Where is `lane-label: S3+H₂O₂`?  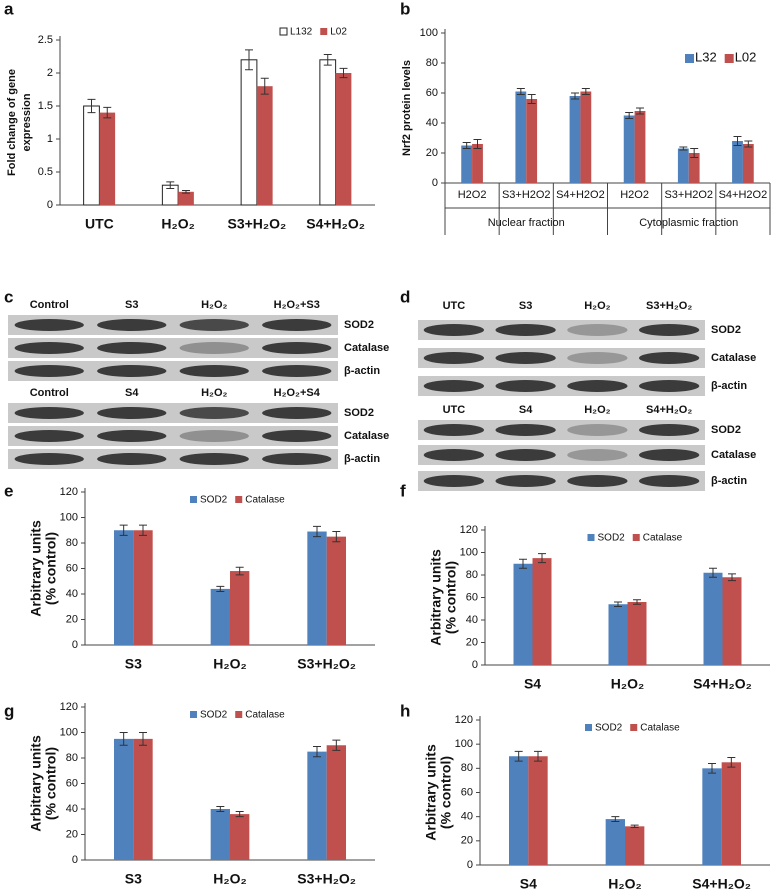
lane-label: S3+H₂O₂ is located at coordinates (669, 306).